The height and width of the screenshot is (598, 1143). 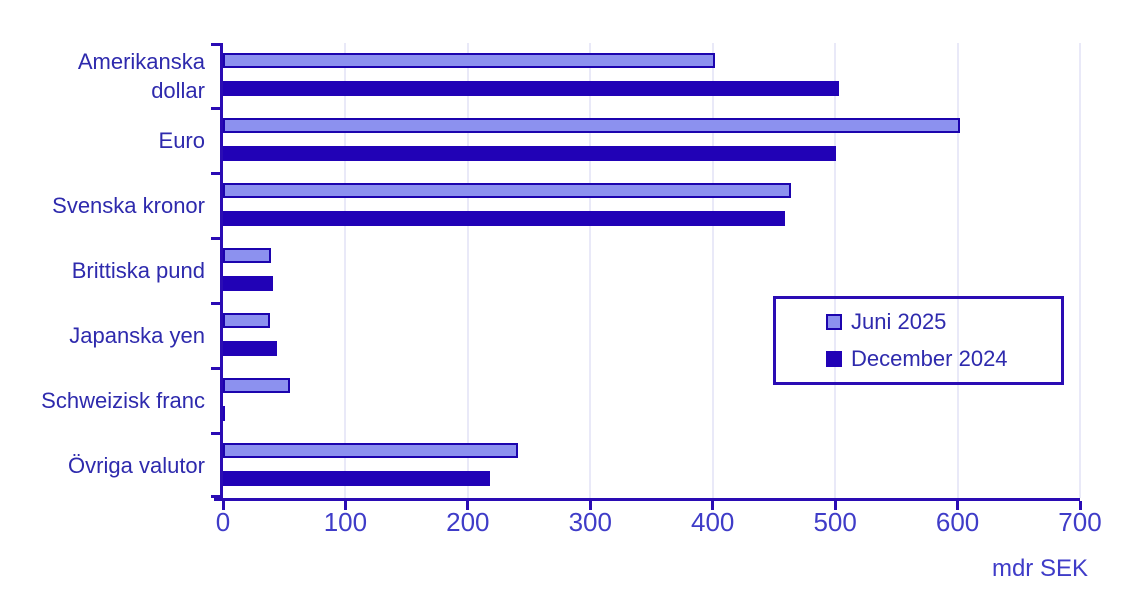 What do you see at coordinates (504, 218) in the screenshot?
I see `bar-december-2024-svenska-kronor` at bounding box center [504, 218].